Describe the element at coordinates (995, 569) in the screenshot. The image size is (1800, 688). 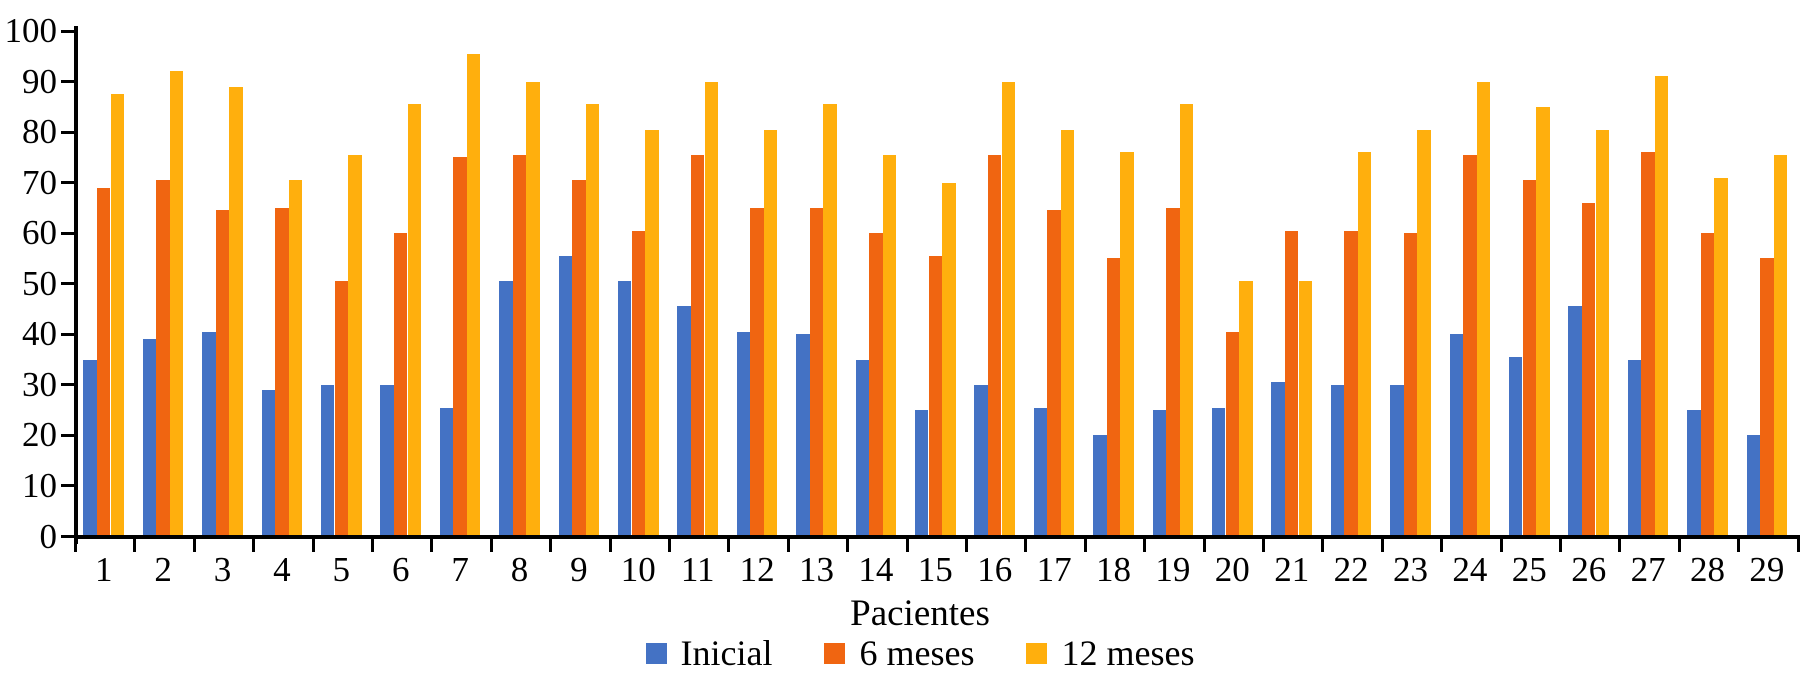
I see `x-tick-label-16: 16` at that location.